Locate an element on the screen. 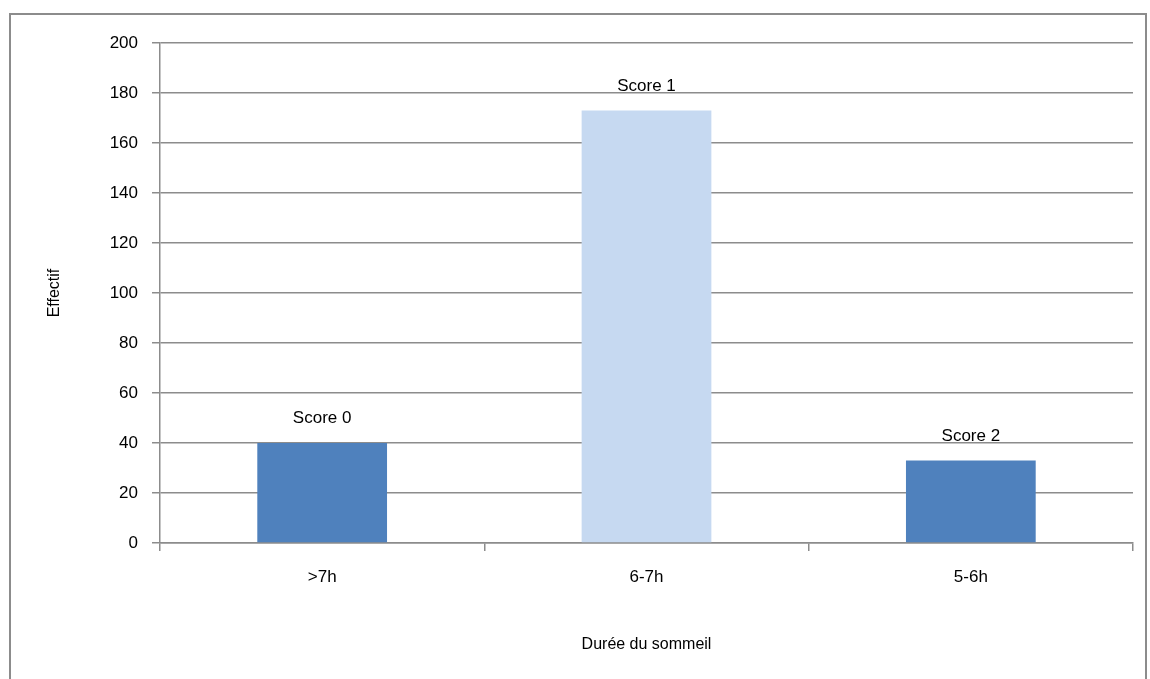  y-tick-label: 0 is located at coordinates (133, 542).